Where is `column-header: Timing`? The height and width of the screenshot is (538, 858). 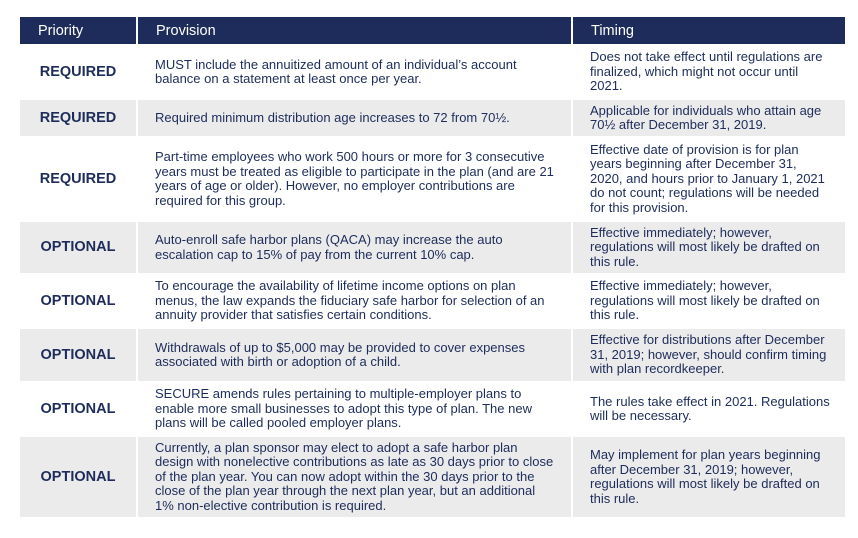 column-header: Timing is located at coordinates (708, 31).